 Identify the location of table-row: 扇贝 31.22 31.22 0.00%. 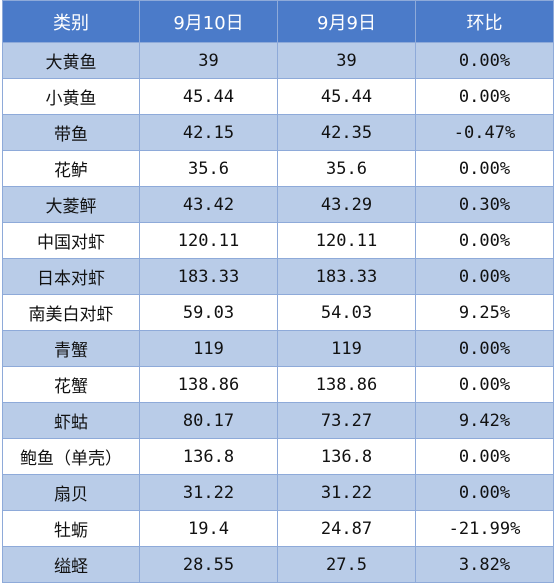
(278, 492).